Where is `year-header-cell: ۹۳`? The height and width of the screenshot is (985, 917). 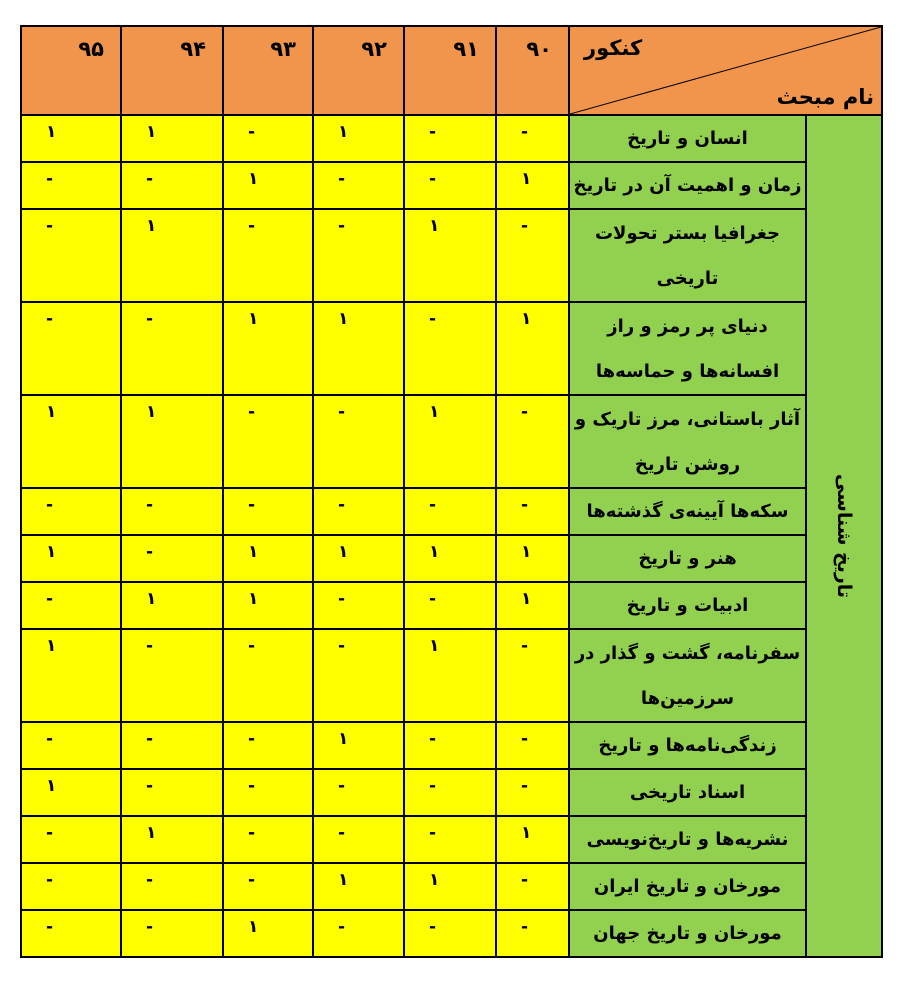 year-header-cell: ۹۳ is located at coordinates (268, 70).